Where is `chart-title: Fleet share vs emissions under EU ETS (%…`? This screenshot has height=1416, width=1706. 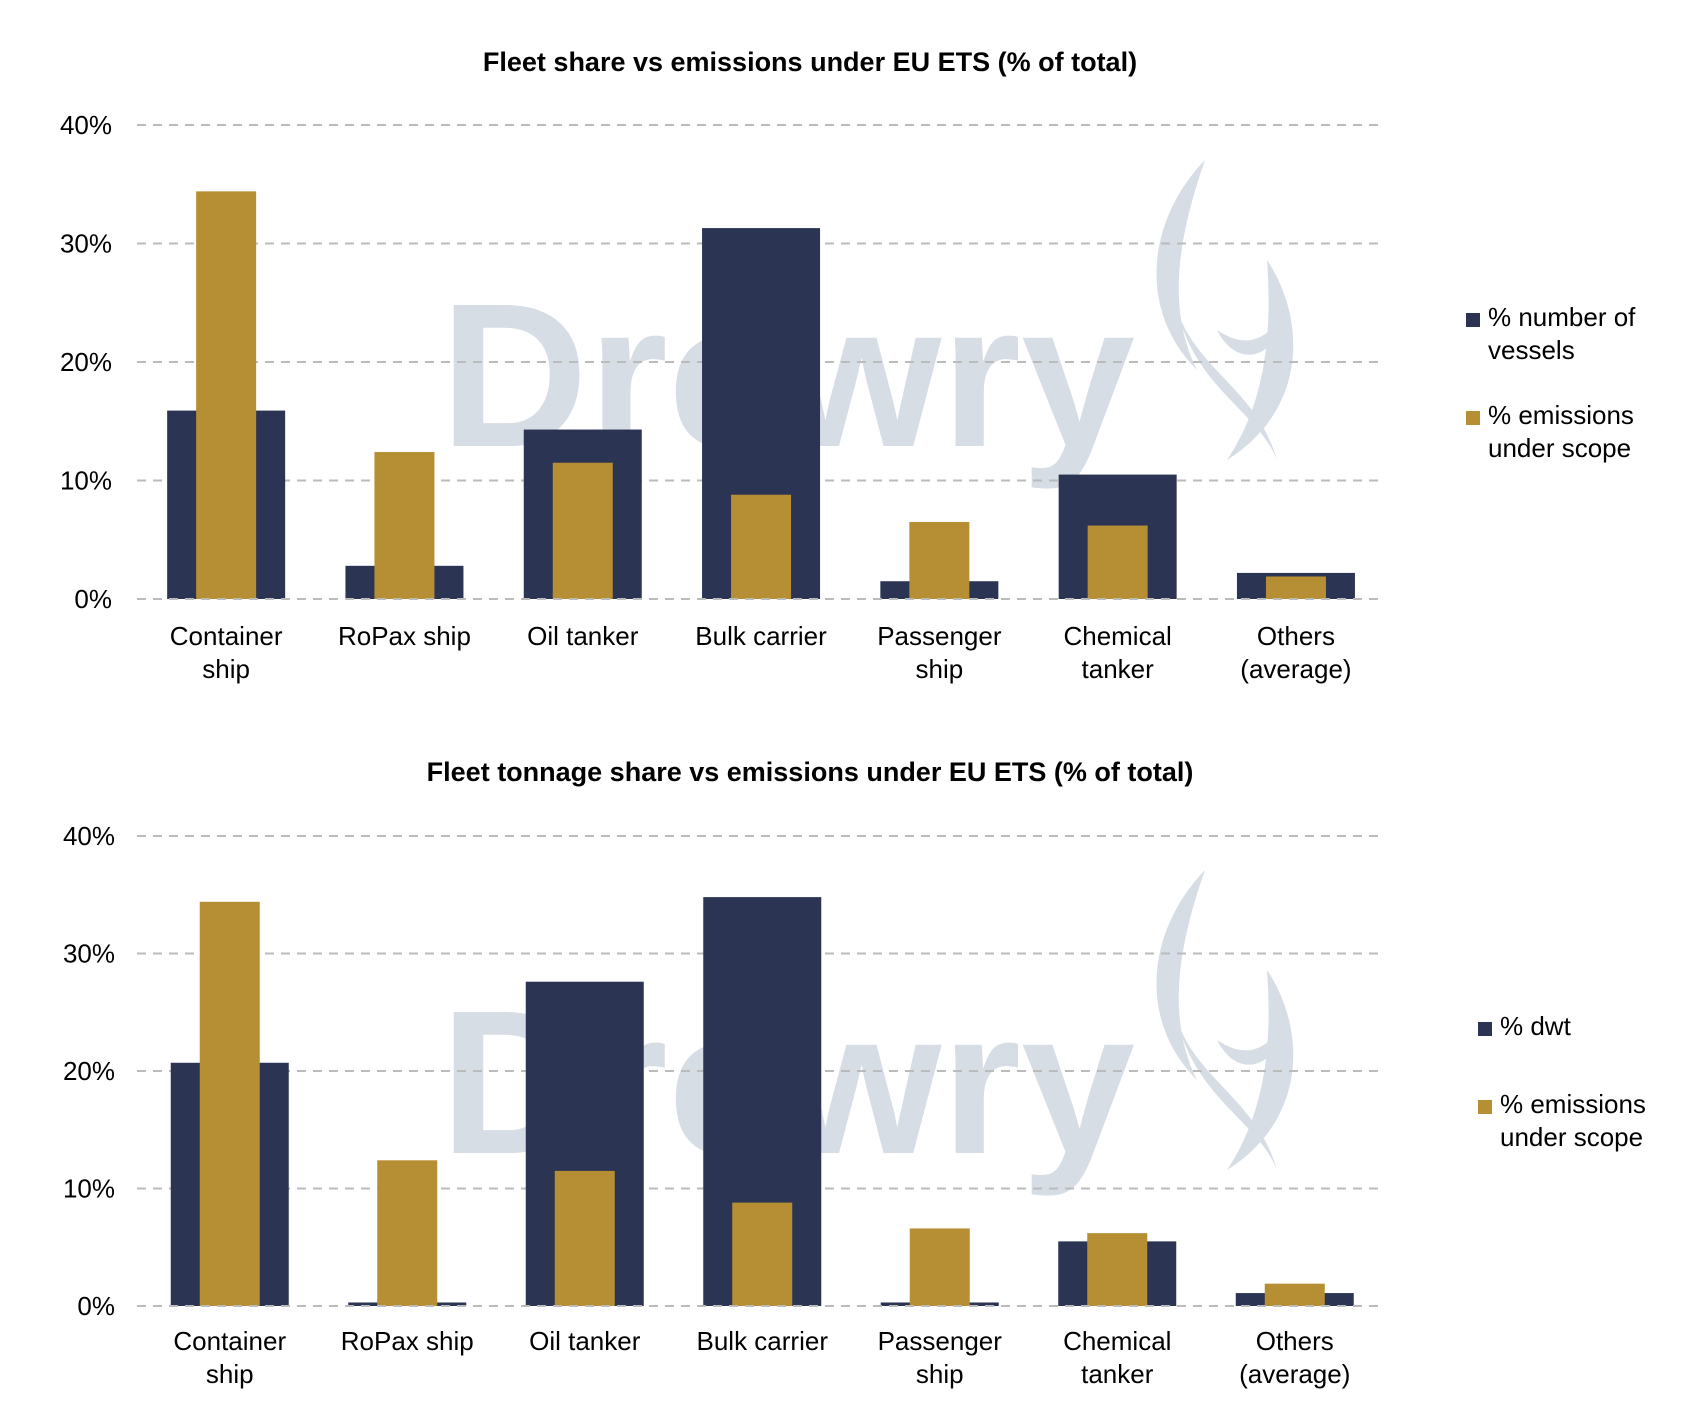 chart-title: Fleet share vs emissions under EU ETS (%… is located at coordinates (810, 62).